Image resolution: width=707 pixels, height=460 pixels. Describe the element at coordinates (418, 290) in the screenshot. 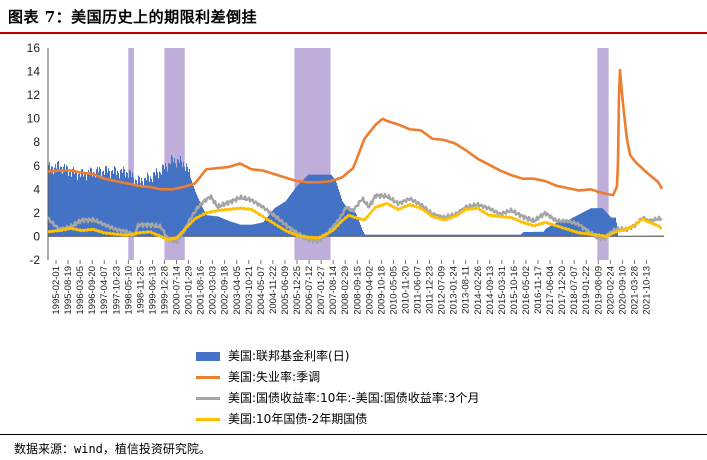

I see `x-tick-label: 2011-06-07` at that location.